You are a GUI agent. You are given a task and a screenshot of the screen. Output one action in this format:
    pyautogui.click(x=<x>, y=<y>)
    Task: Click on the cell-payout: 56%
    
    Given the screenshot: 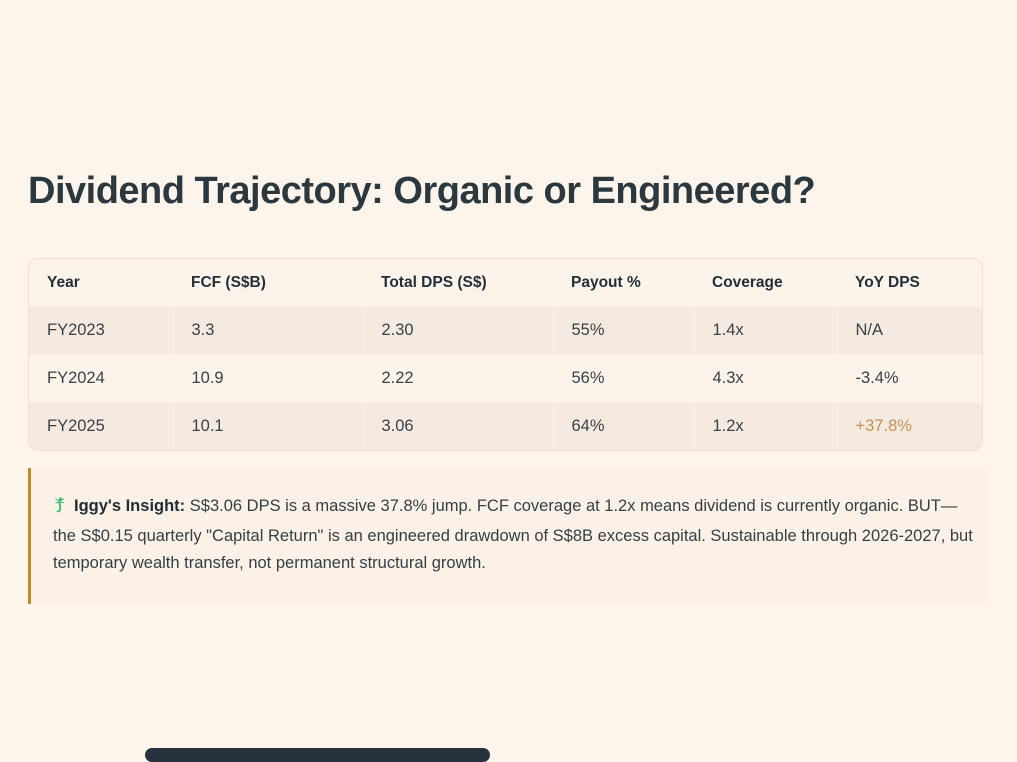 What is the action you would take?
    pyautogui.click(x=623, y=378)
    